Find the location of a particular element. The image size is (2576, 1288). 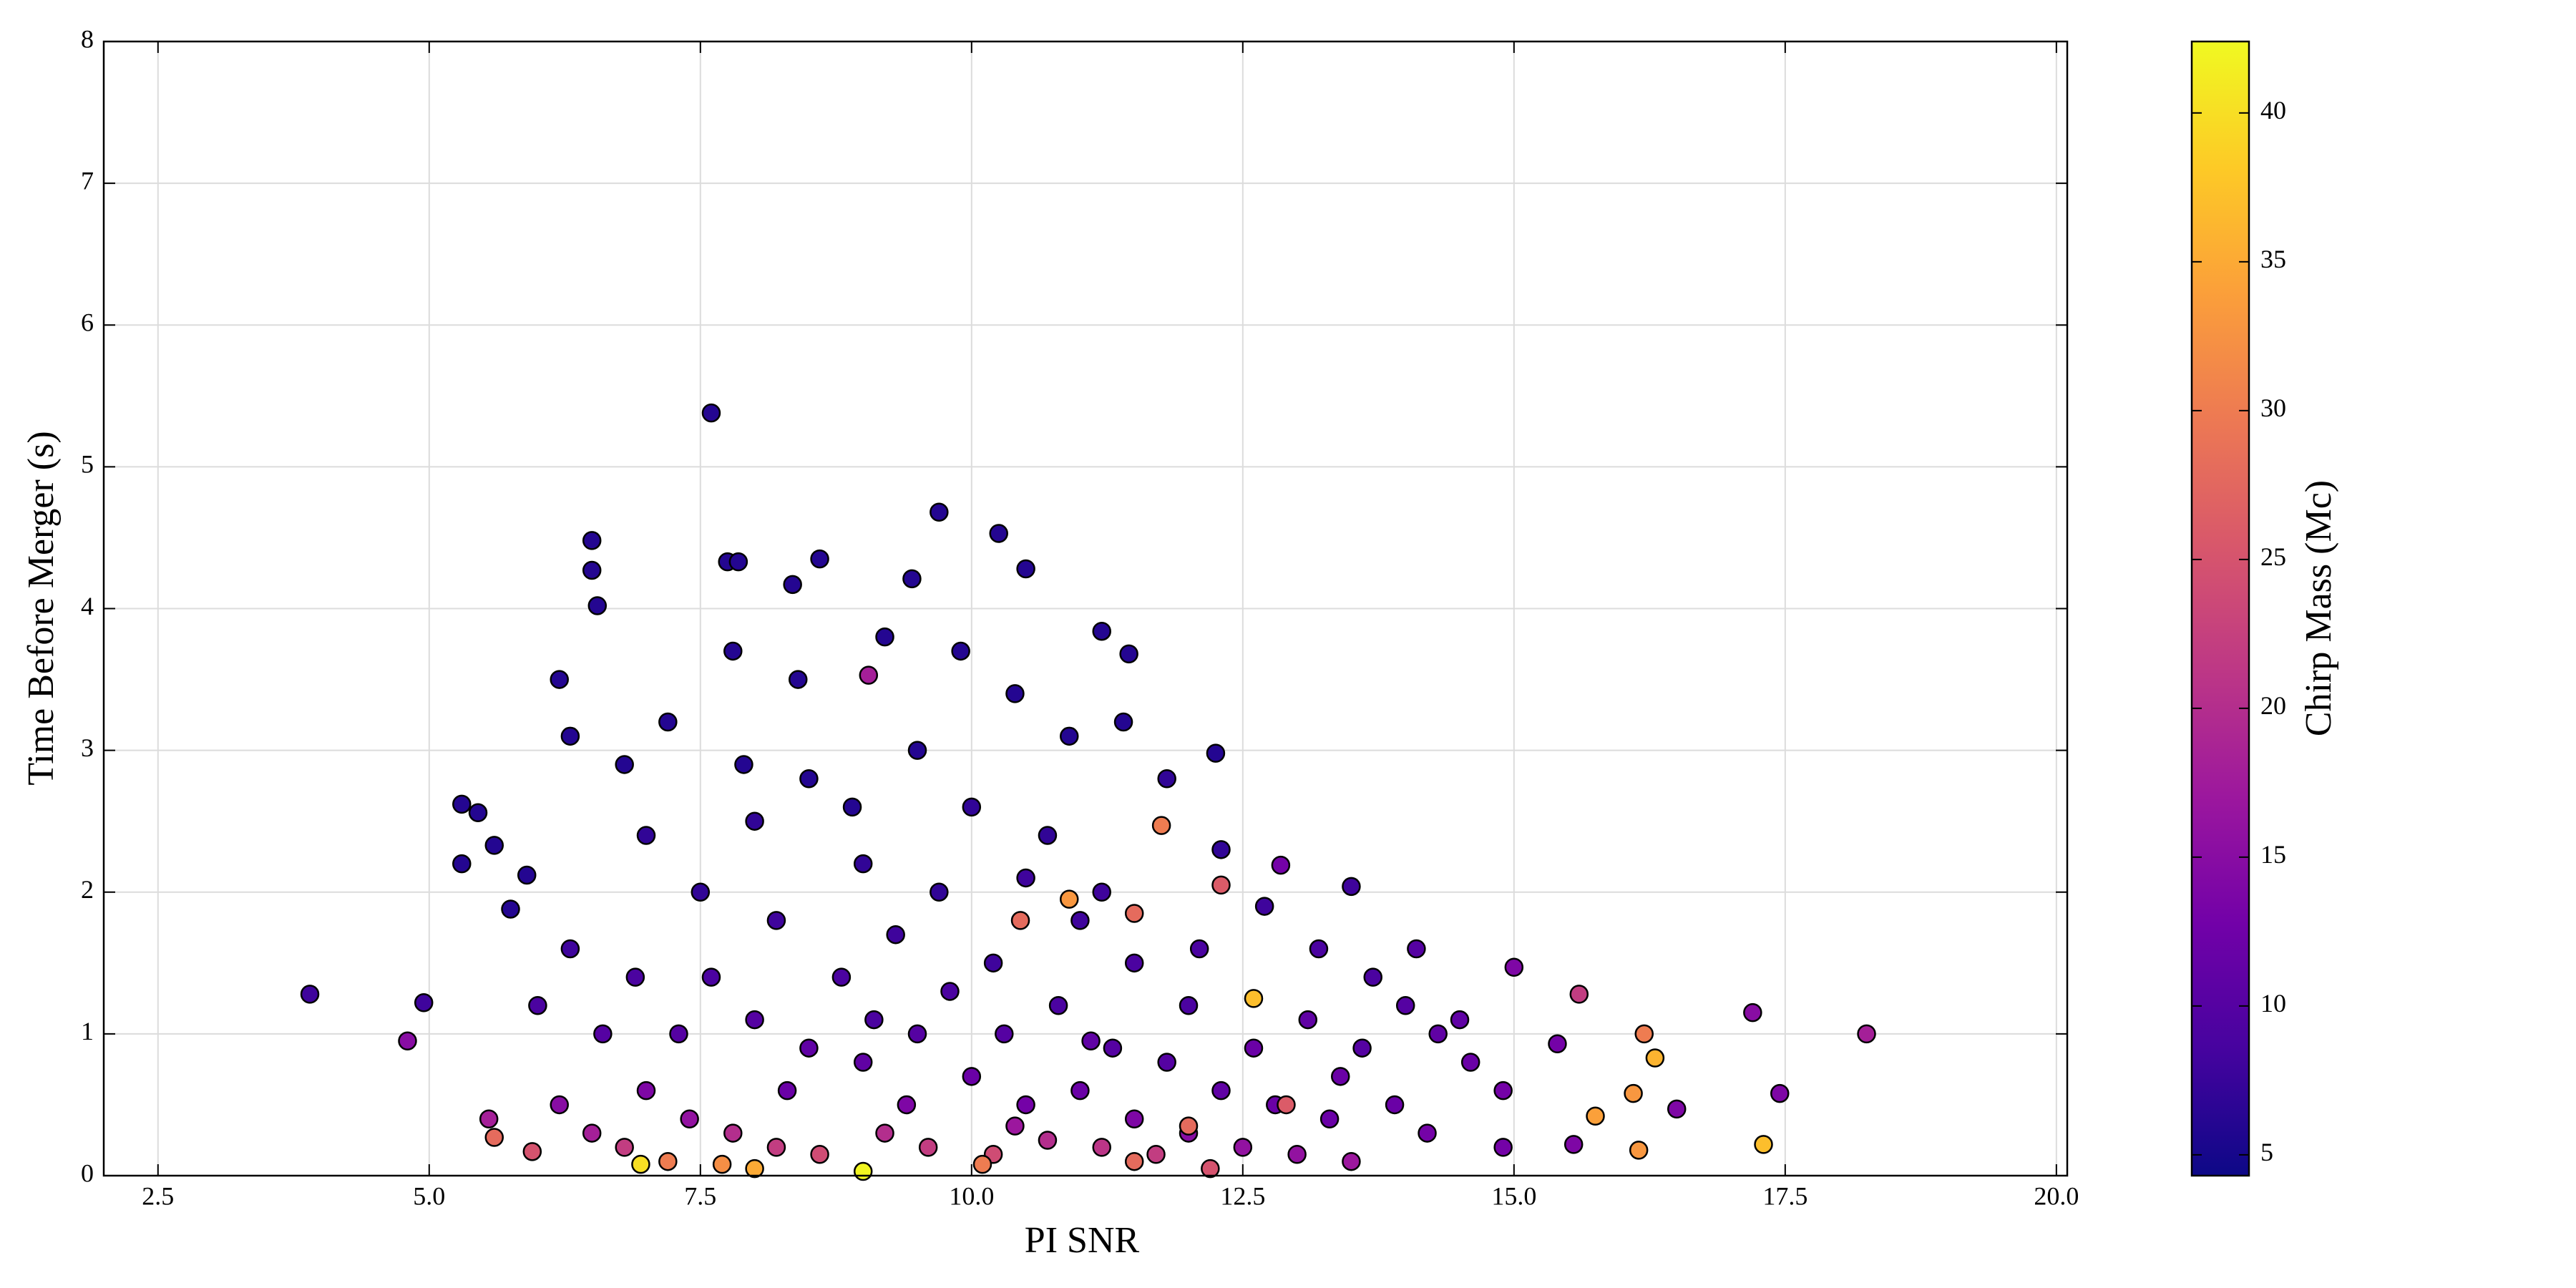

colorbar-tick-label: 5 is located at coordinates (2266, 1152).